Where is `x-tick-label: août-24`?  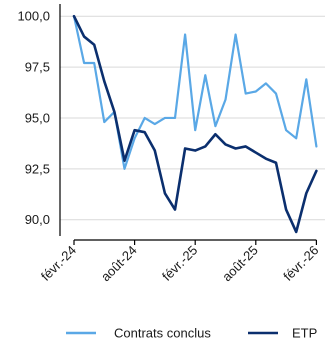 x-tick-label: août-24 is located at coordinates (119, 264).